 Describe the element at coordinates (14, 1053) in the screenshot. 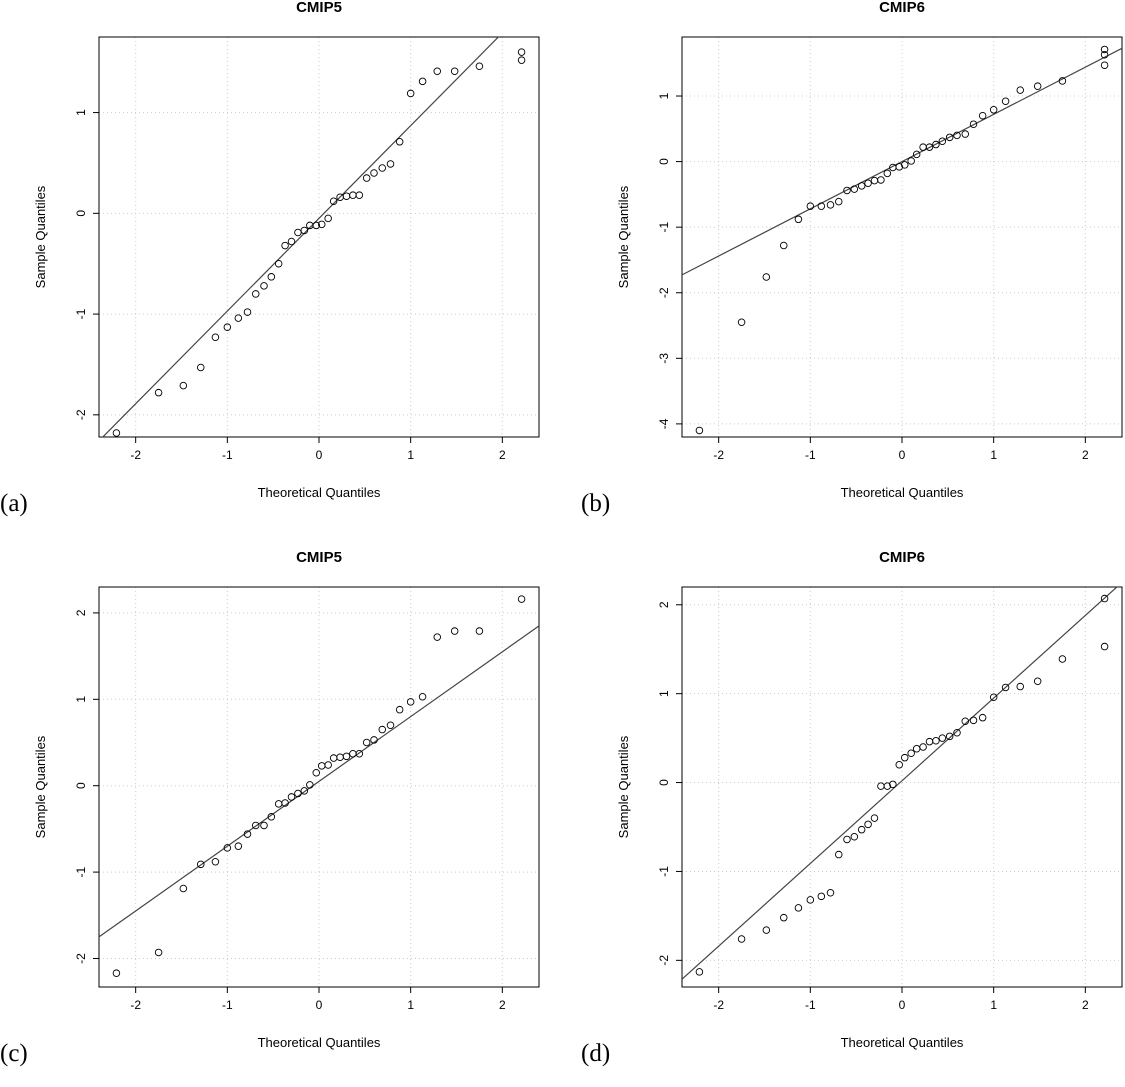

I see `panel-caption: (c)` at that location.